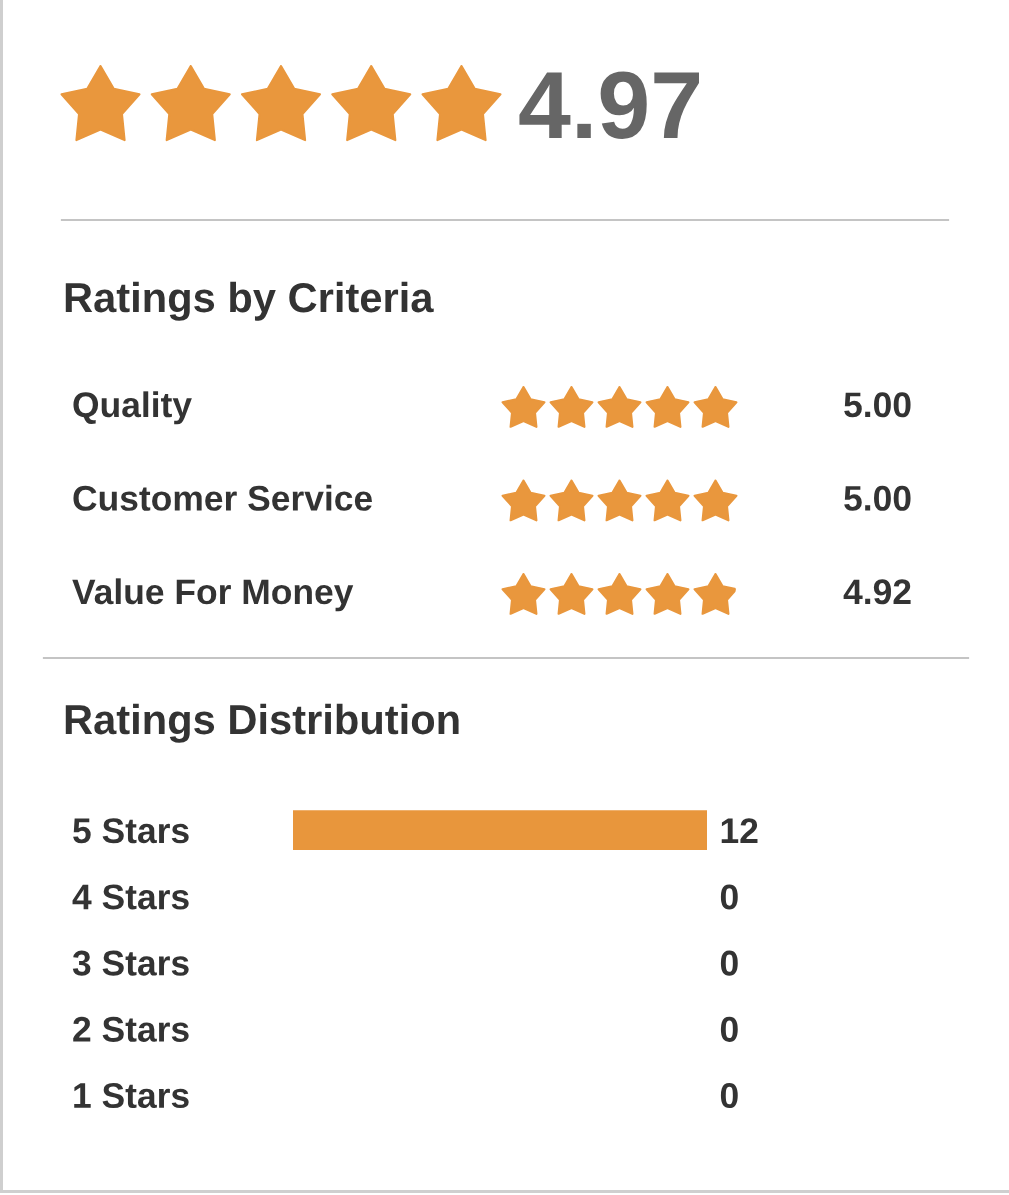 This screenshot has width=1009, height=1195. I want to click on chart-title: Ratings Distribution, so click(262, 723).